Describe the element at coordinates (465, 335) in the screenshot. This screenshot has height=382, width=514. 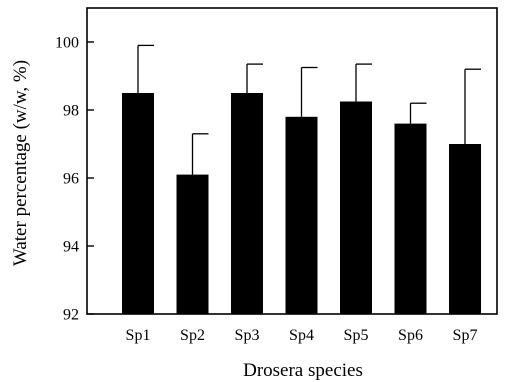
I see `x-tick-label: Sp7` at that location.